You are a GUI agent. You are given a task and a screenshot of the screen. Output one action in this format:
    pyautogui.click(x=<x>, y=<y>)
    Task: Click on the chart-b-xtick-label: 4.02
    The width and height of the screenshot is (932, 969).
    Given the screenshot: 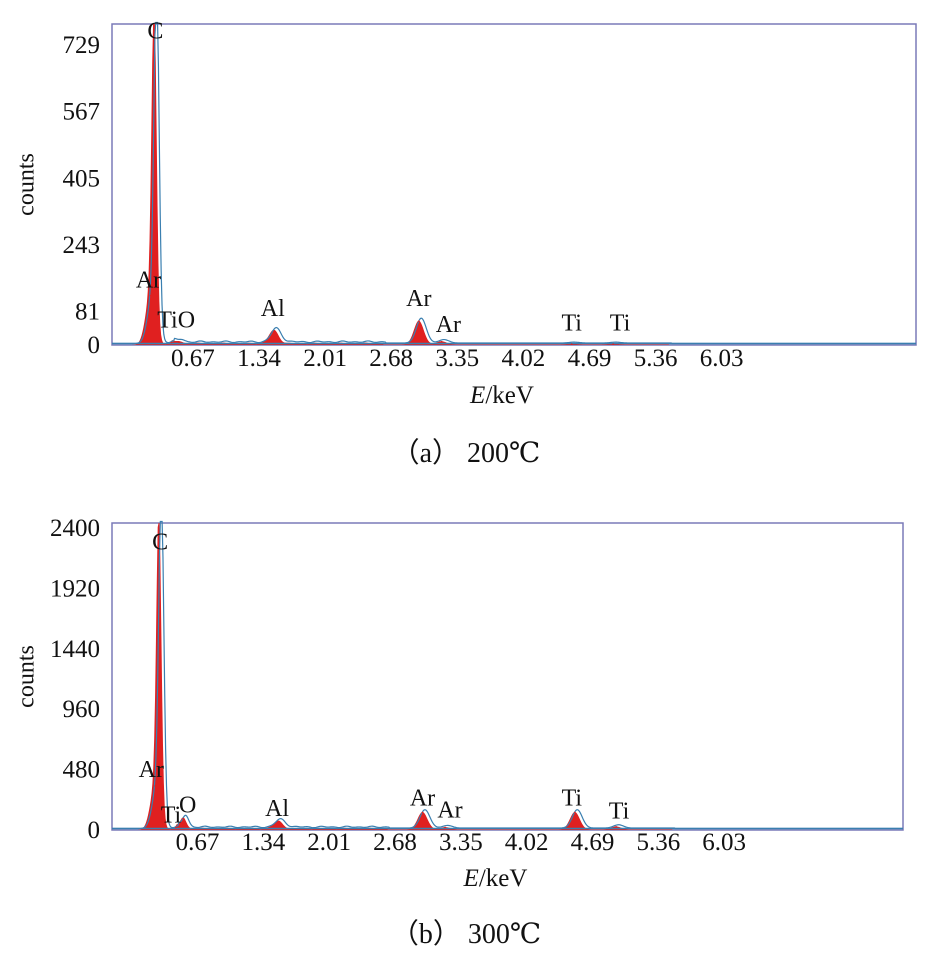 What is the action you would take?
    pyautogui.click(x=527, y=842)
    